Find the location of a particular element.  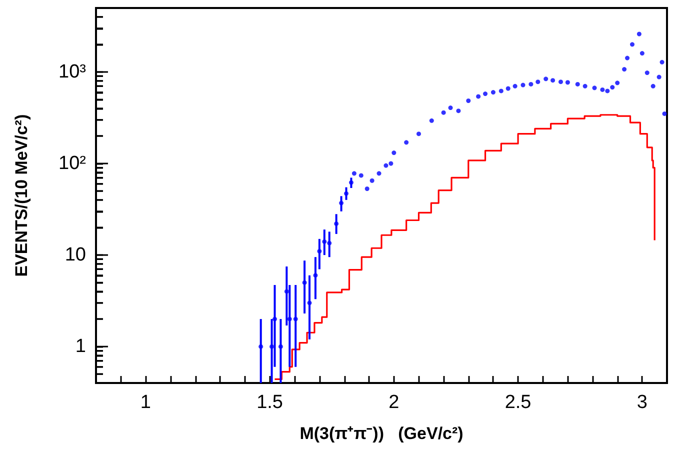

x-tick-label: 1 is located at coordinates (145, 402).